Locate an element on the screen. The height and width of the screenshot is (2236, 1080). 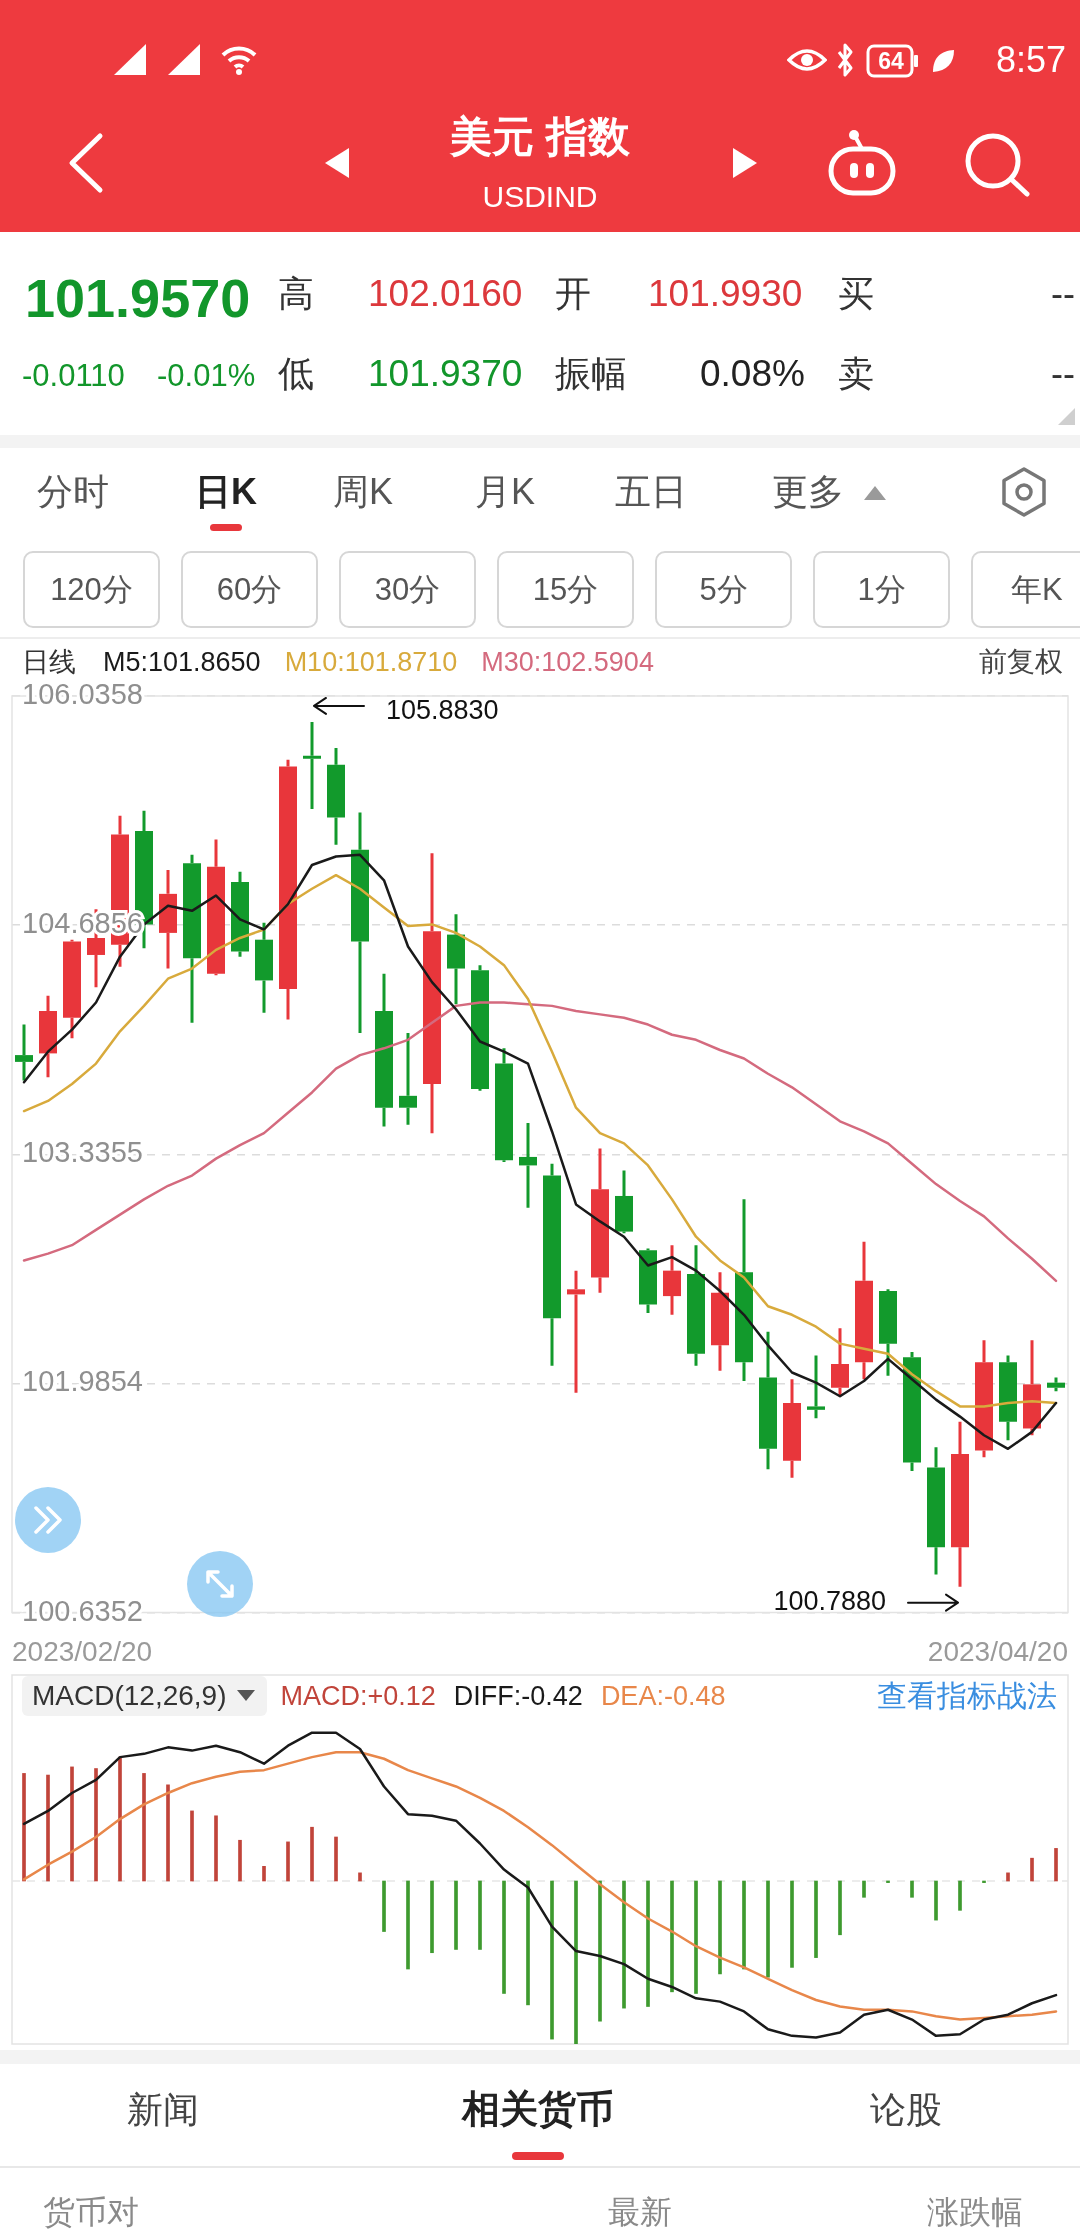
text: 高 is located at coordinates (296, 294).